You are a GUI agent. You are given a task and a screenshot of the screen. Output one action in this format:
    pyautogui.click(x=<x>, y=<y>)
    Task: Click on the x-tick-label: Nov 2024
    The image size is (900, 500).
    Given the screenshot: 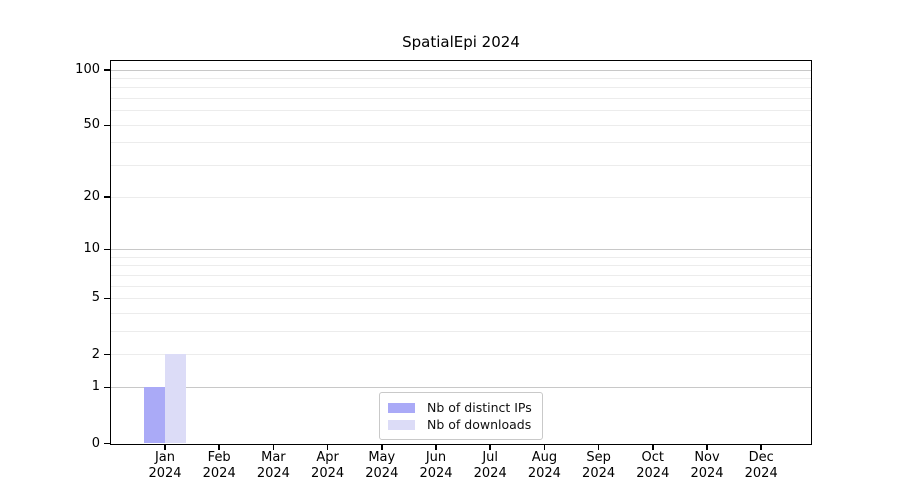 What is the action you would take?
    pyautogui.click(x=707, y=466)
    